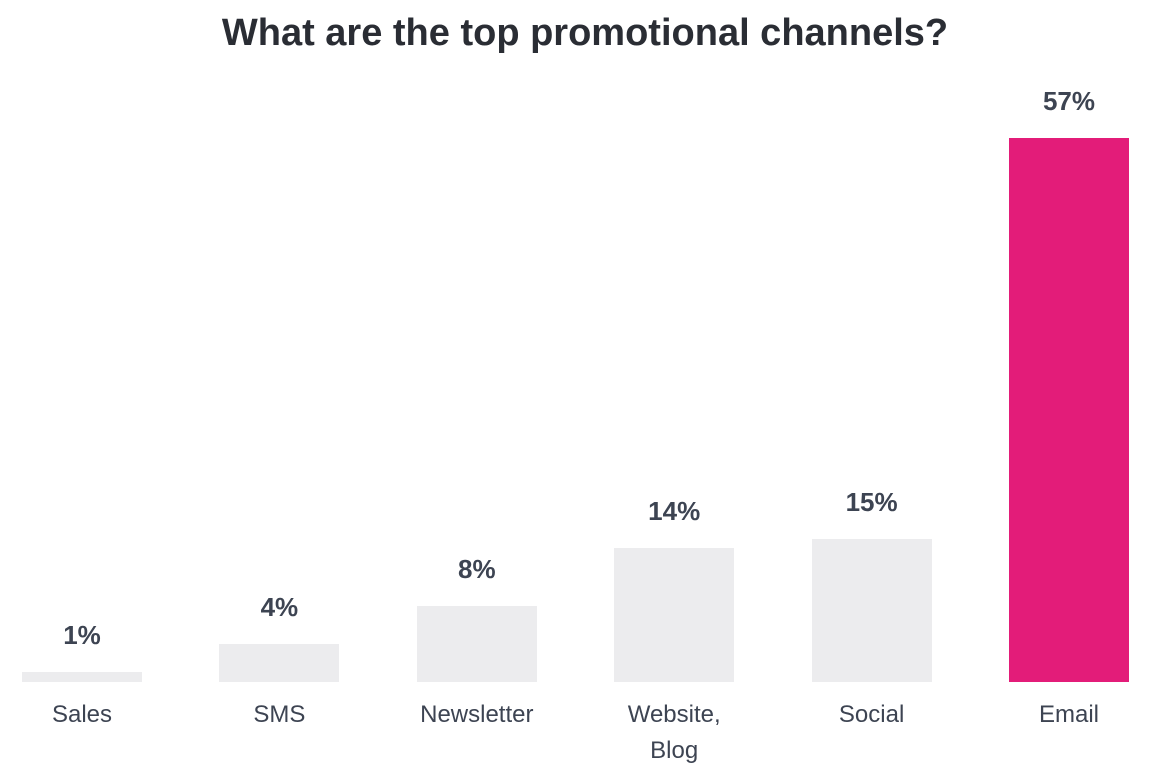 The height and width of the screenshot is (782, 1170). I want to click on value-label: 1%, so click(82, 635).